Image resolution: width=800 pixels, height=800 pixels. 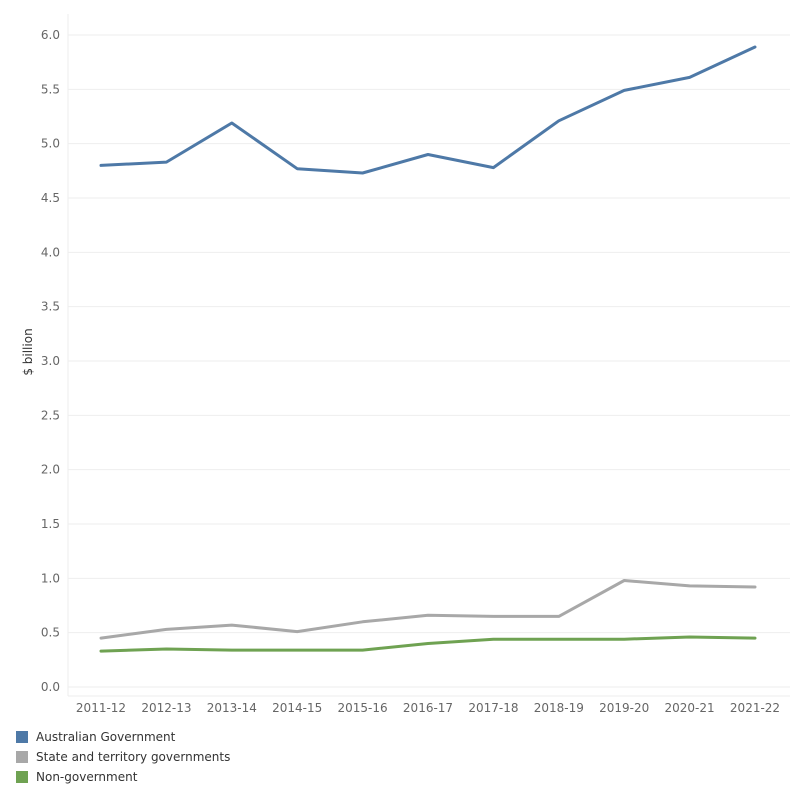 What do you see at coordinates (50, 633) in the screenshot?
I see `y-tick-label: 0.5` at bounding box center [50, 633].